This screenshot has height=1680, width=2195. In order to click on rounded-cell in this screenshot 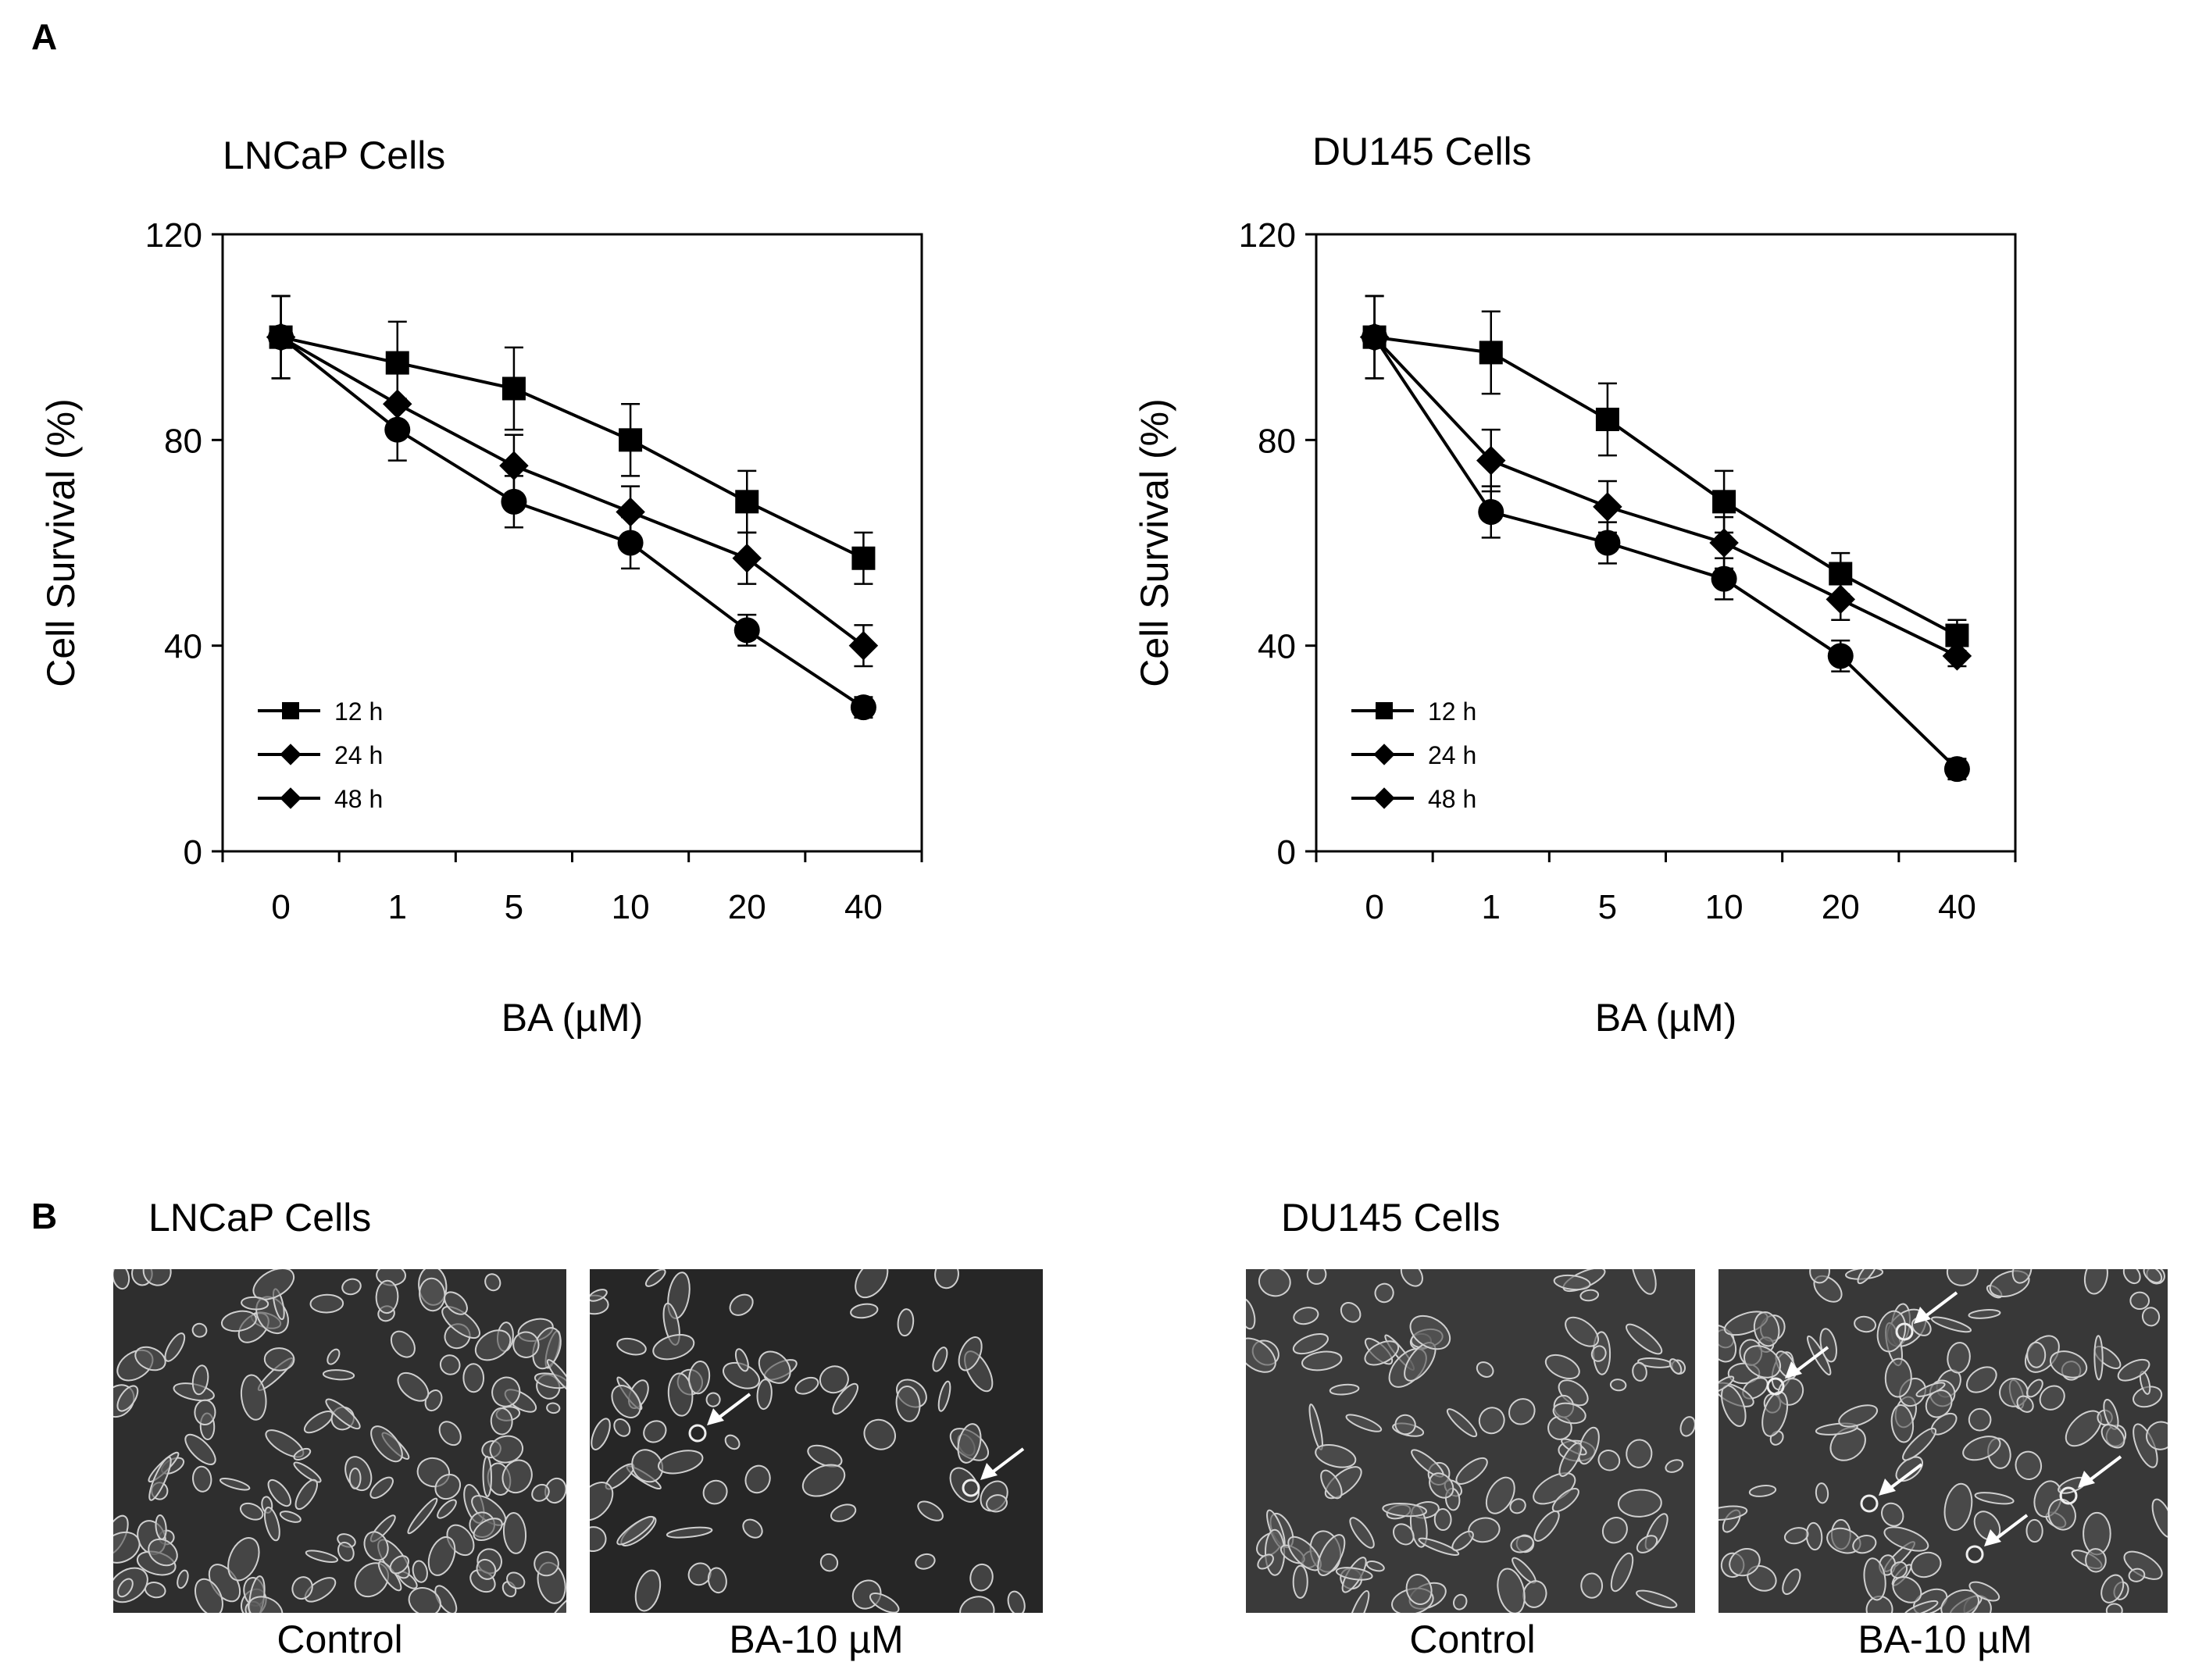, I will do `click(1775, 1386)`.